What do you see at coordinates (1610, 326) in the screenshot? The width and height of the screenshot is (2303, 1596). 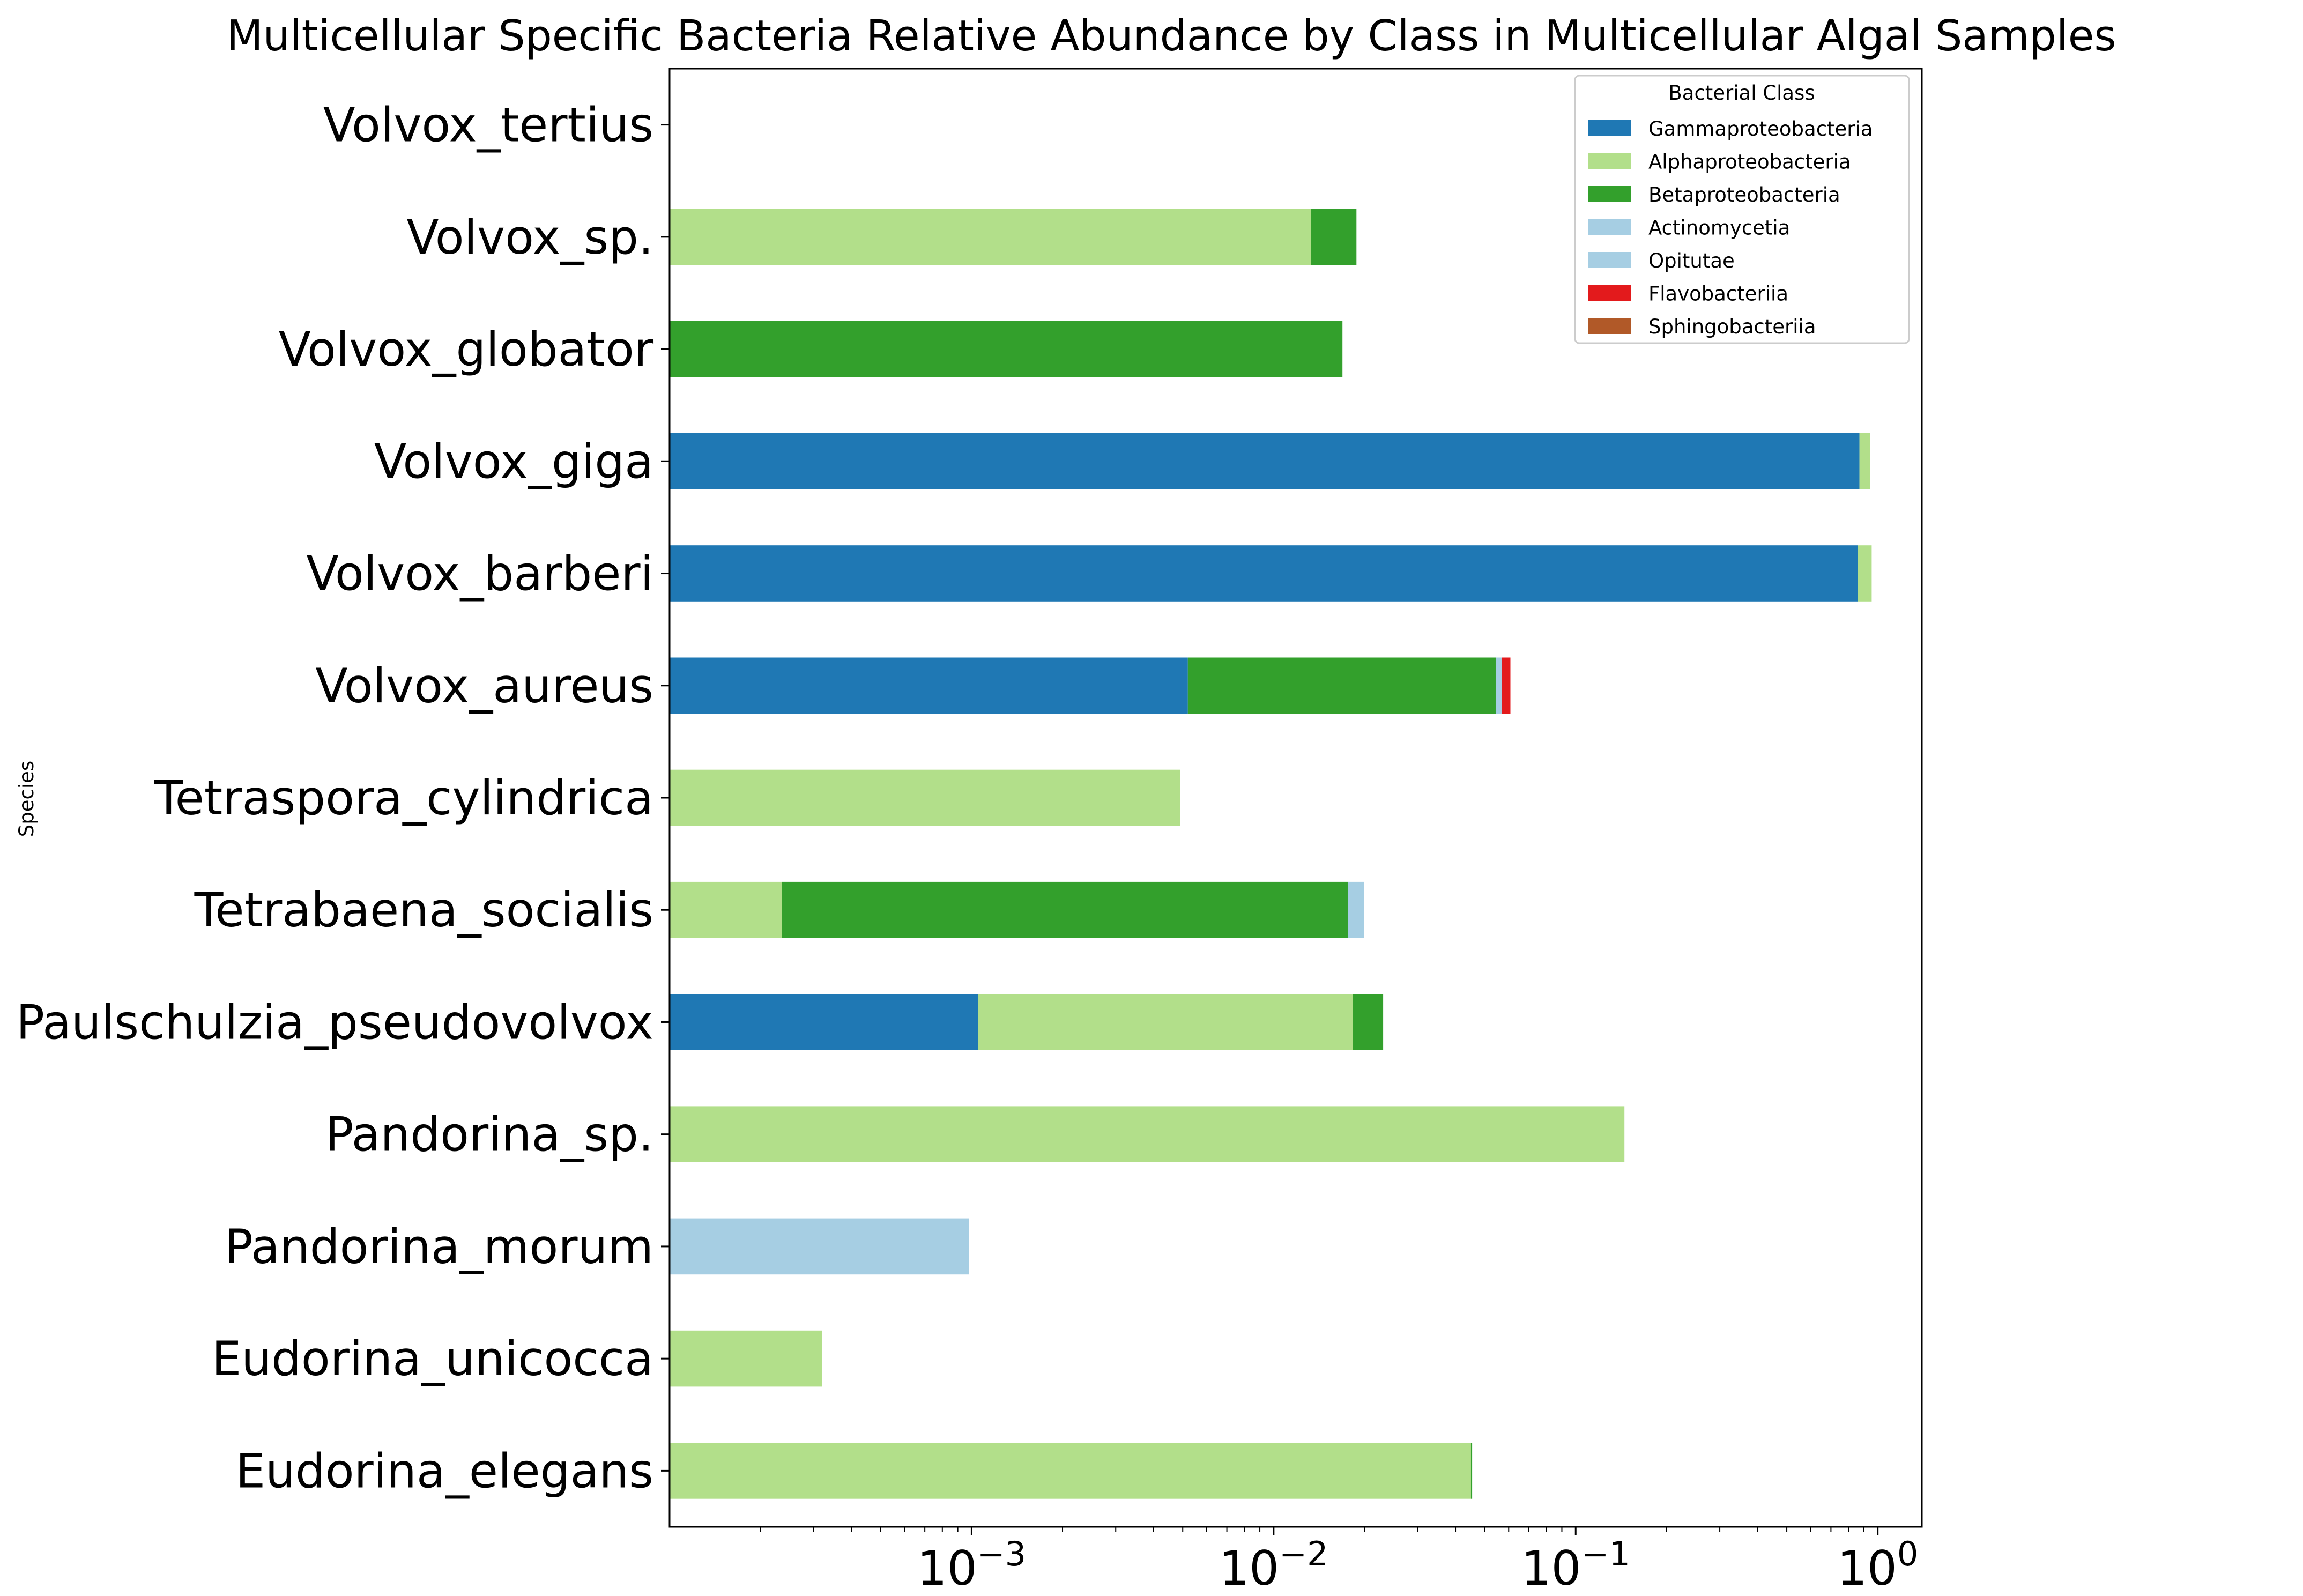 I see `legend-swatch-sphingobacteriia` at bounding box center [1610, 326].